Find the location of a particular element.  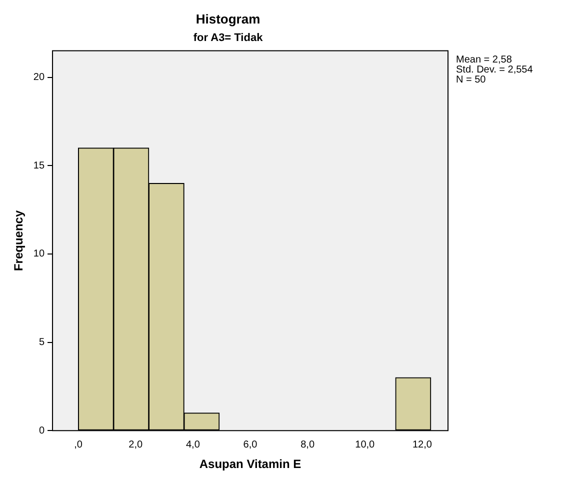

x-tick-label: 12,0 is located at coordinates (422, 444).